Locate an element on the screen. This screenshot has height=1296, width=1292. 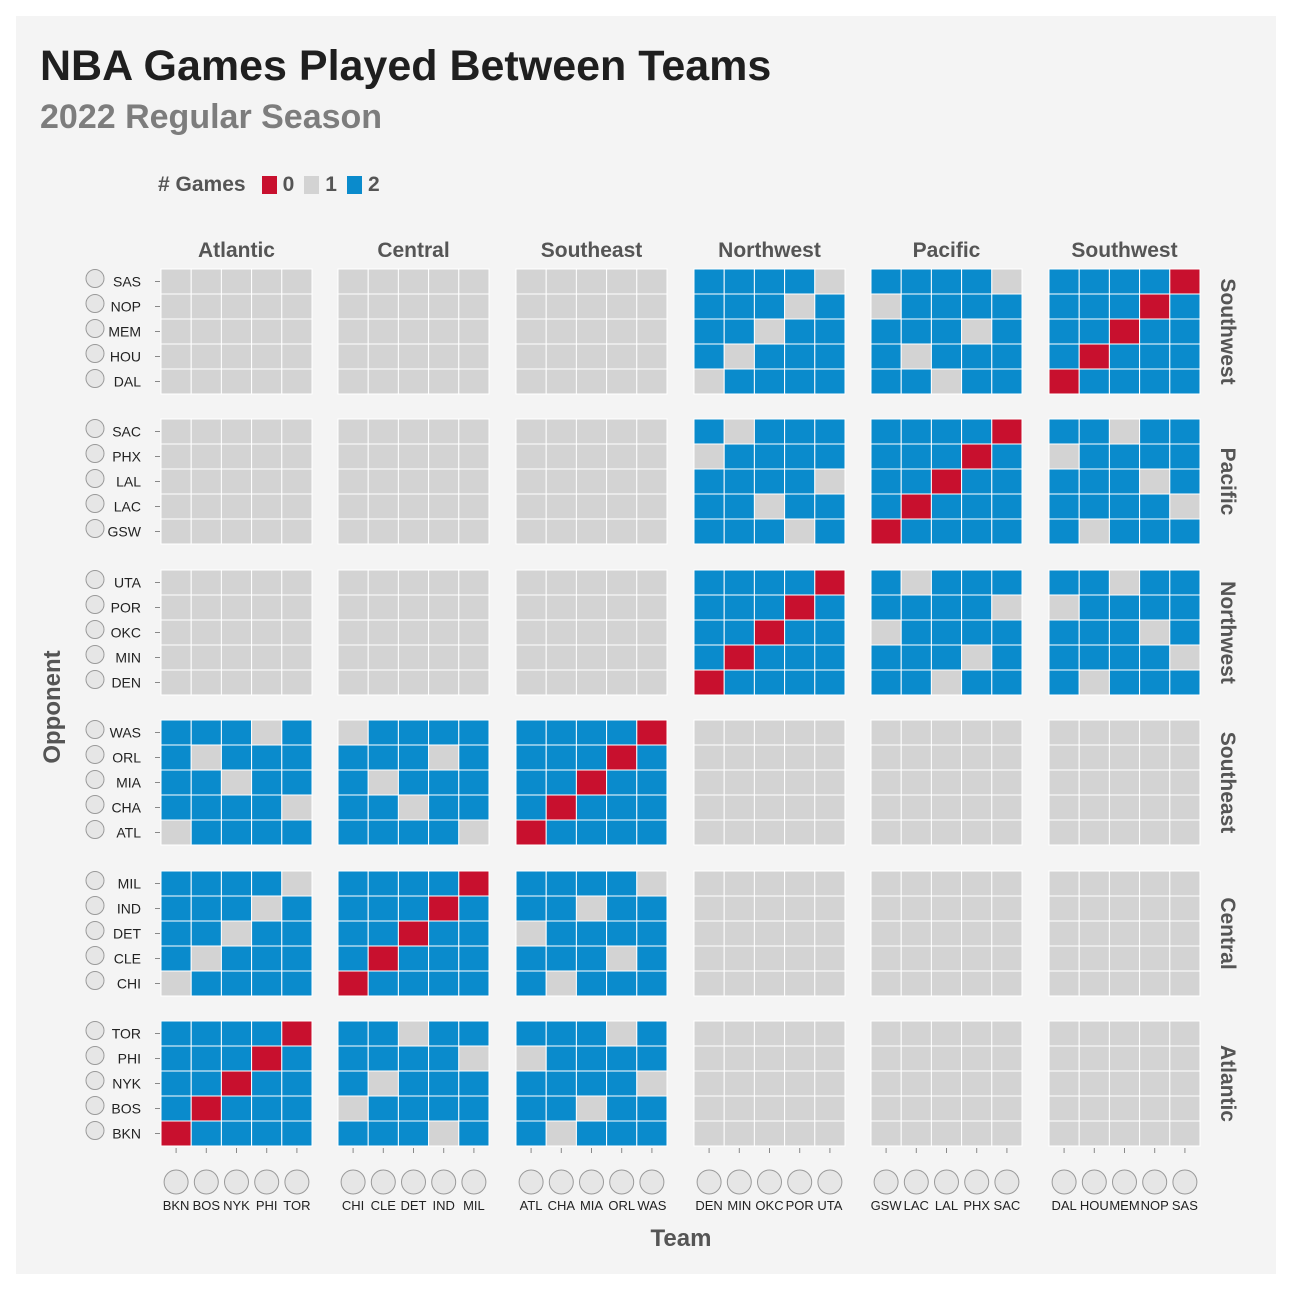
y-tick-label: MIN is located at coordinates (128, 658).